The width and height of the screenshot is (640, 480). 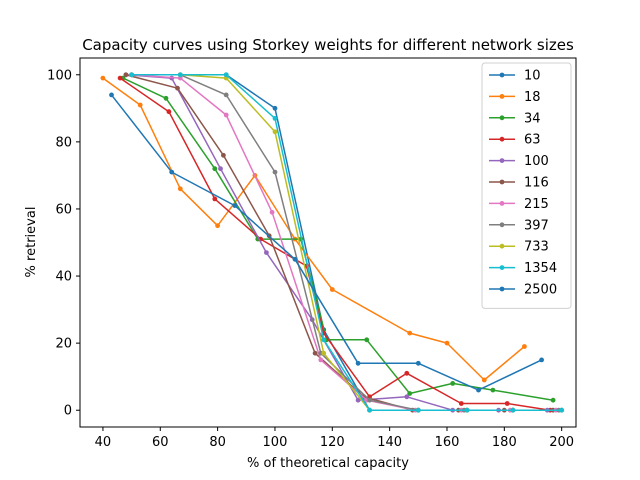 What do you see at coordinates (217, 442) in the screenshot?
I see `x-tick-label: 80` at bounding box center [217, 442].